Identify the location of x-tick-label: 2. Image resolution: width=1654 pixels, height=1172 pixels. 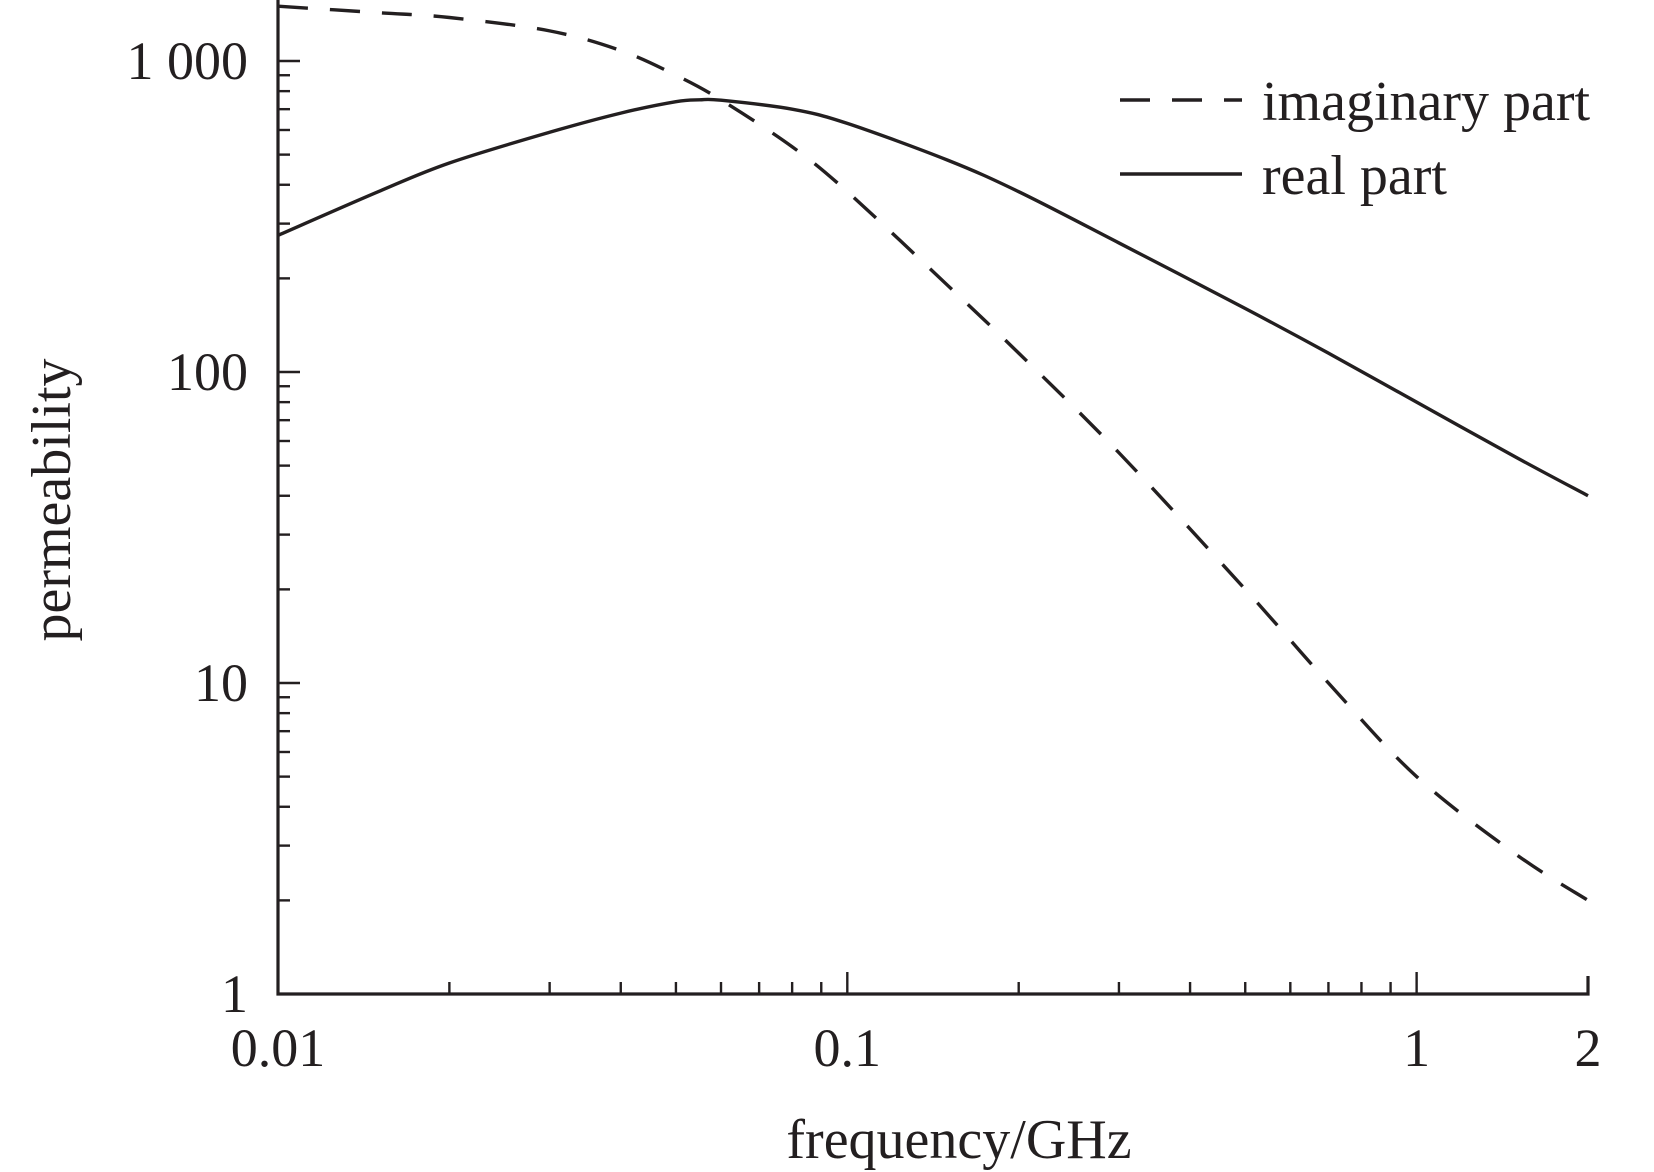
(1588, 1048).